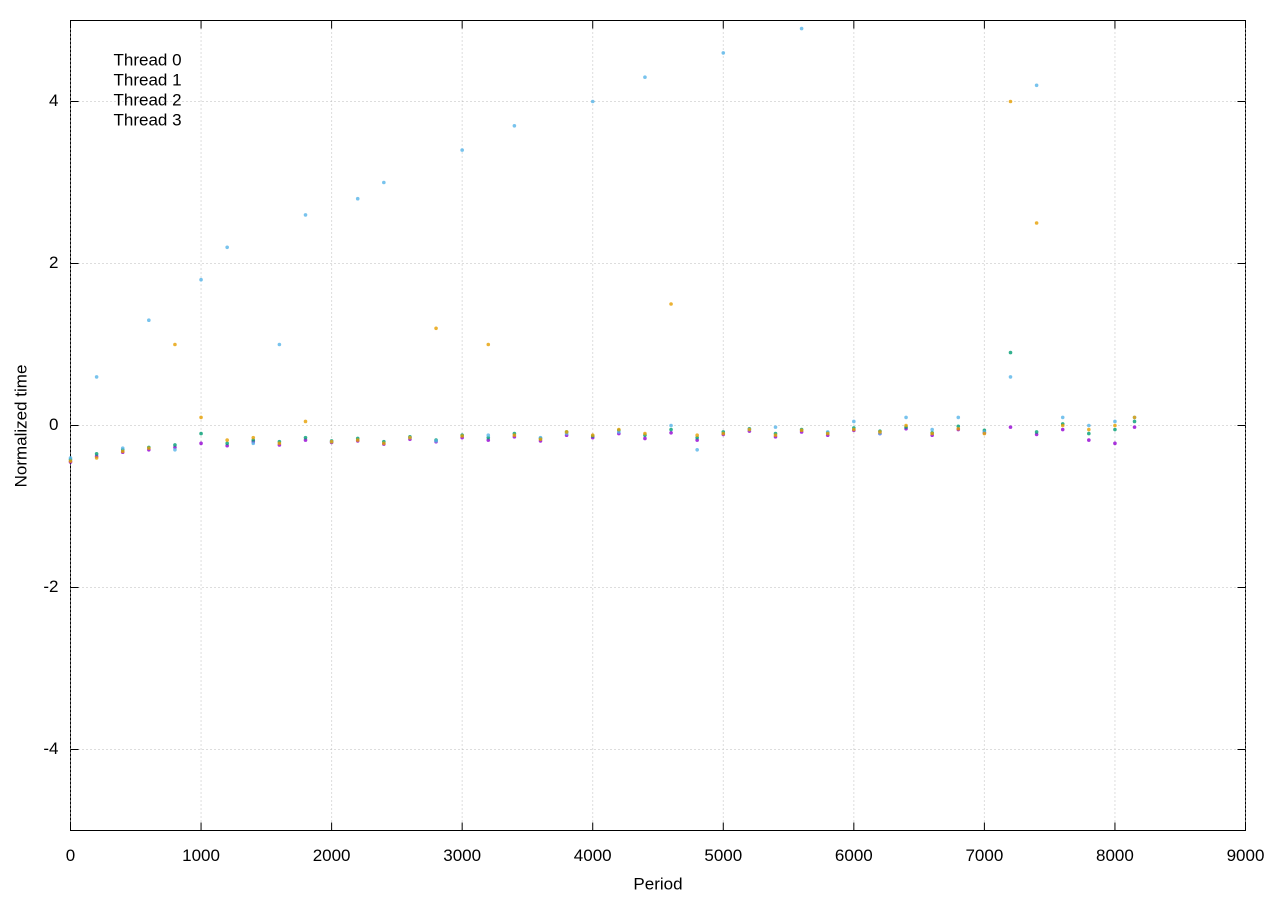 The height and width of the screenshot is (901, 1280). I want to click on legend-label: Thread 2, so click(148, 99).